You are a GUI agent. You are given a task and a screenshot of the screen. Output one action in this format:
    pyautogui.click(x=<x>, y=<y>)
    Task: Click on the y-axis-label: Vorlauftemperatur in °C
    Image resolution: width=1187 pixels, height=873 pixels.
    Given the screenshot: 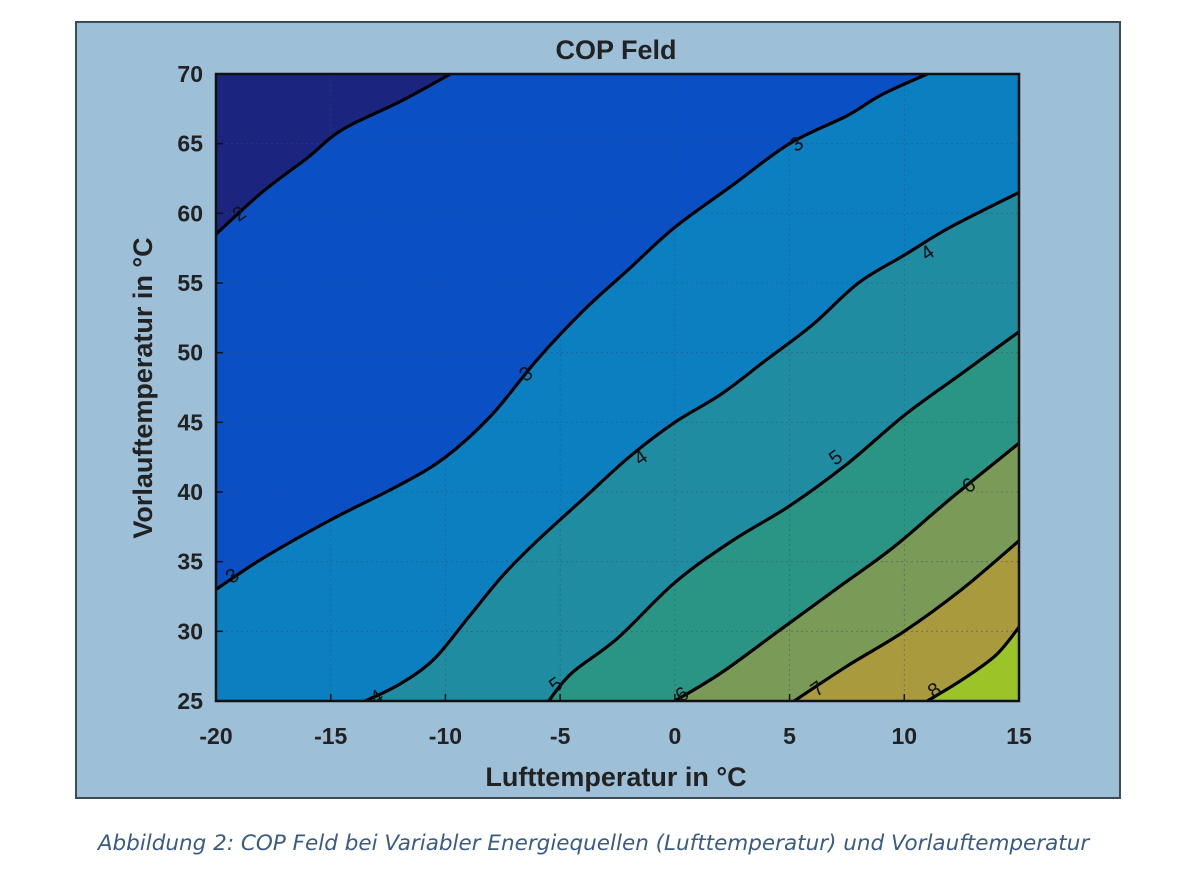 What is the action you would take?
    pyautogui.click(x=143, y=387)
    